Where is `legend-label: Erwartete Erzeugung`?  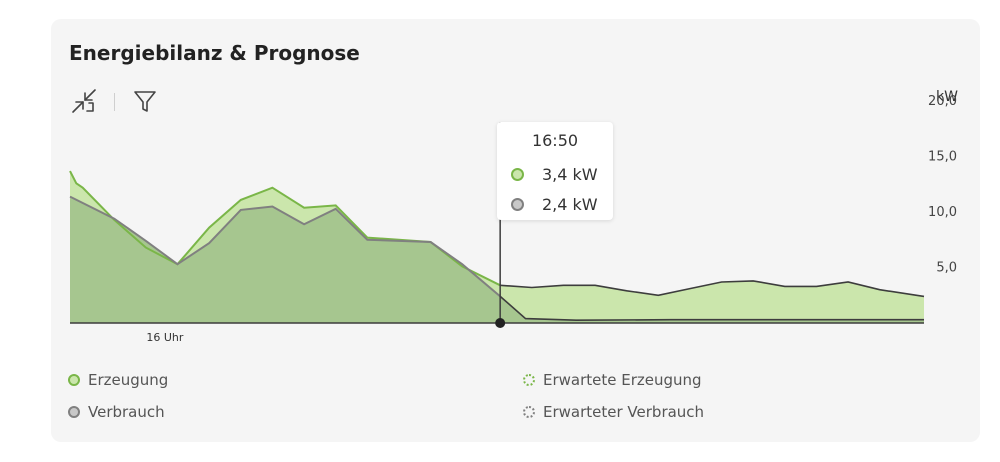 legend-label: Erwartete Erzeugung is located at coordinates (622, 380).